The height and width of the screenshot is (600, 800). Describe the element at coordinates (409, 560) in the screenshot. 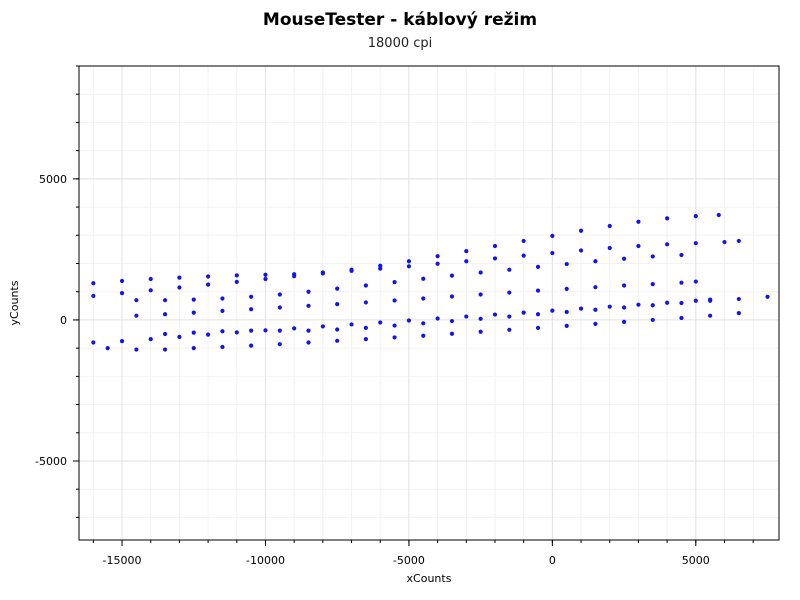

I see `x-tick-label: -5000` at that location.